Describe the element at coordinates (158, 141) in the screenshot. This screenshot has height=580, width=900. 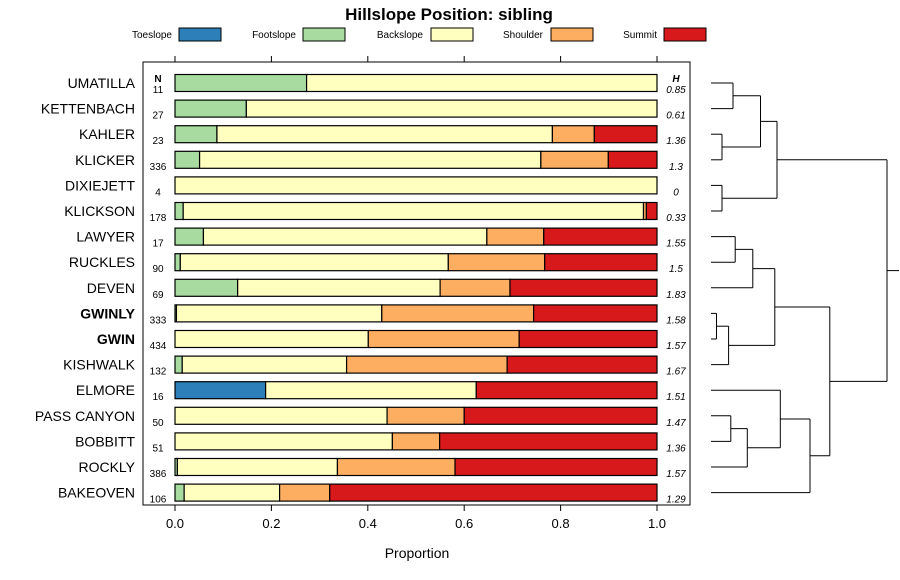
I see `n-value: 23` at that location.